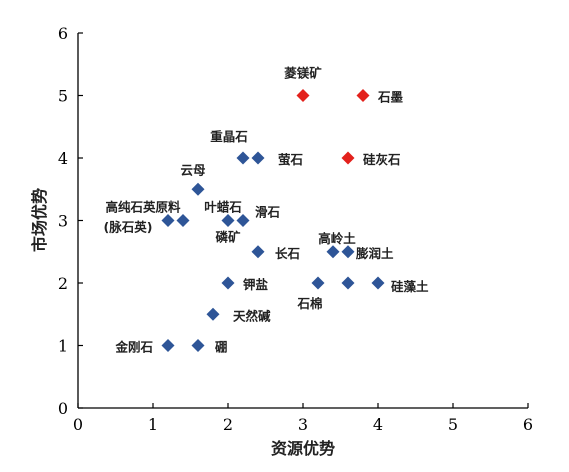  I want to click on y-axis-title: 市场优势, so click(39, 220).